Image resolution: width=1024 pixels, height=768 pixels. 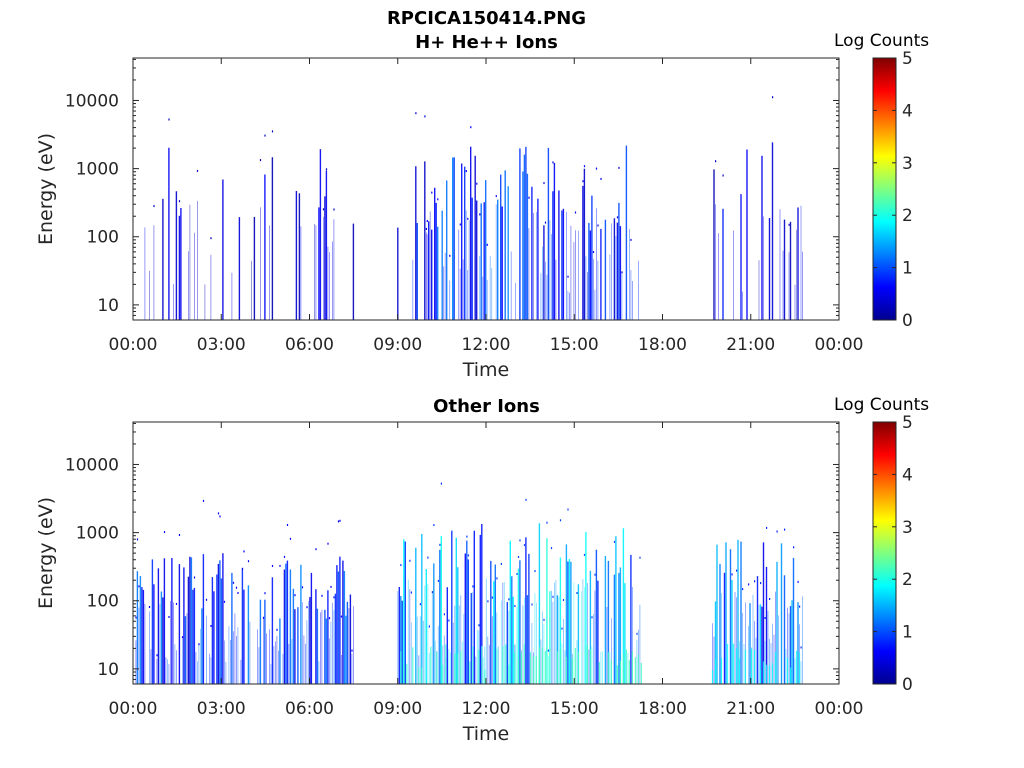 What do you see at coordinates (907, 580) in the screenshot?
I see `colorbar-tick-label: 2` at bounding box center [907, 580].